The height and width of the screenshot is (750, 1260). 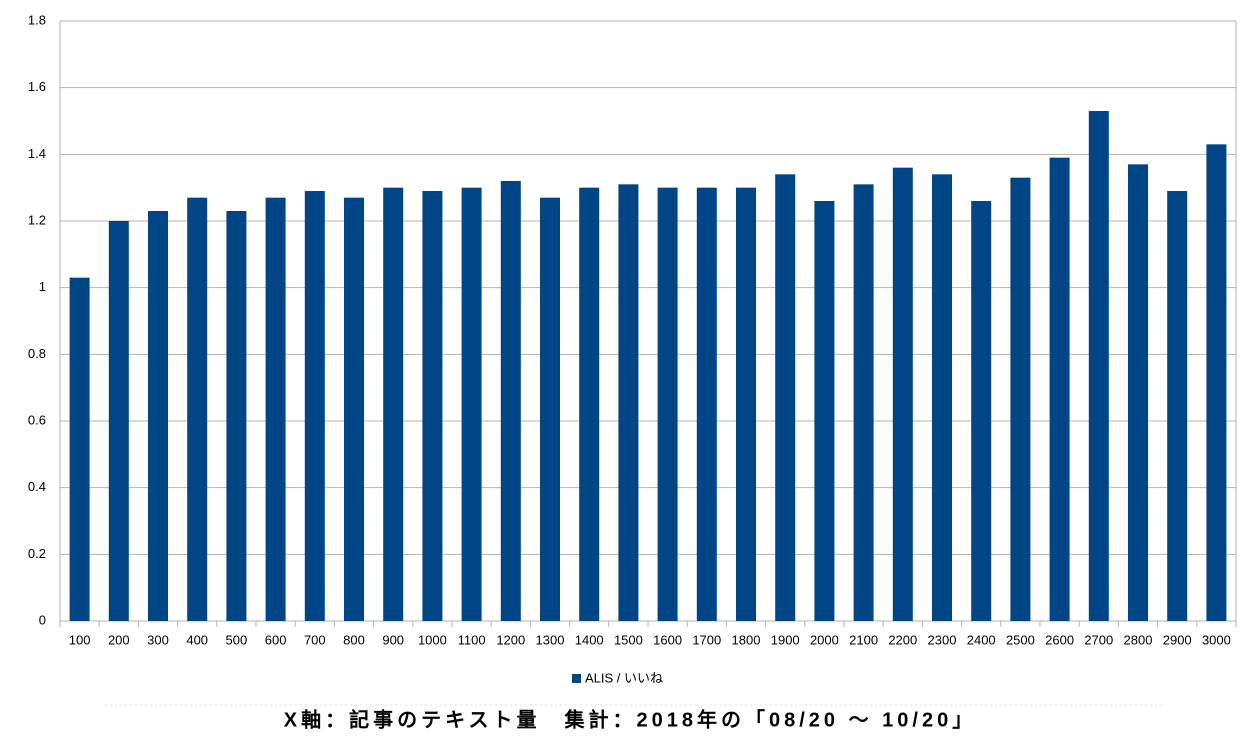 I want to click on x-tick-label: 100, so click(x=80, y=639).